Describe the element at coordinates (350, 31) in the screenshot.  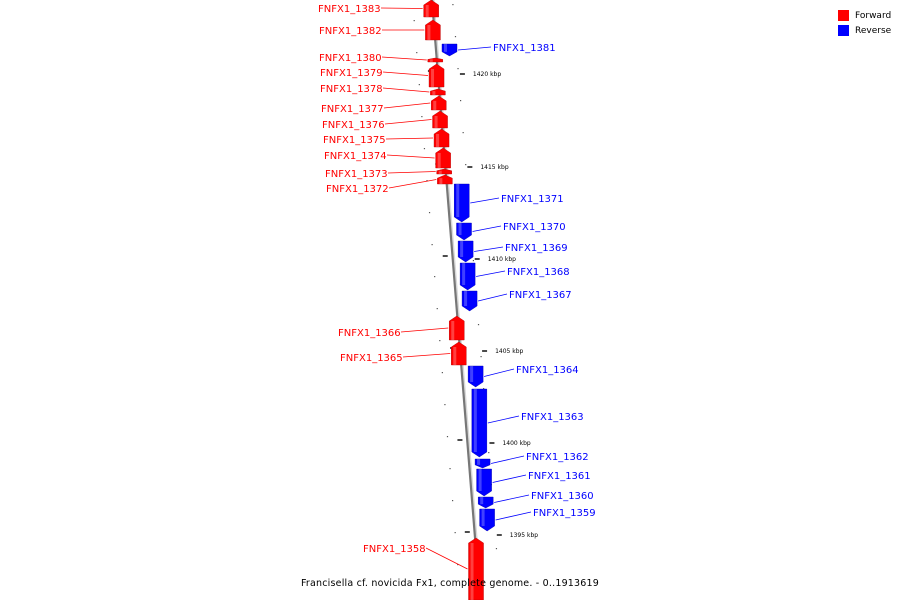
I see `gene-label: FNFX1_1382` at that location.